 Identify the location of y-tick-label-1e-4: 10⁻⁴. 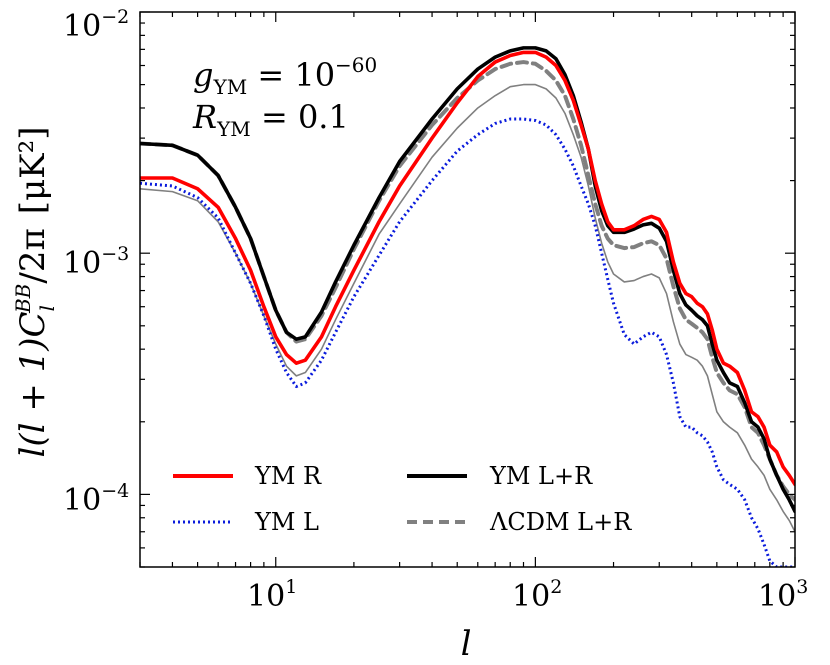
(96, 499).